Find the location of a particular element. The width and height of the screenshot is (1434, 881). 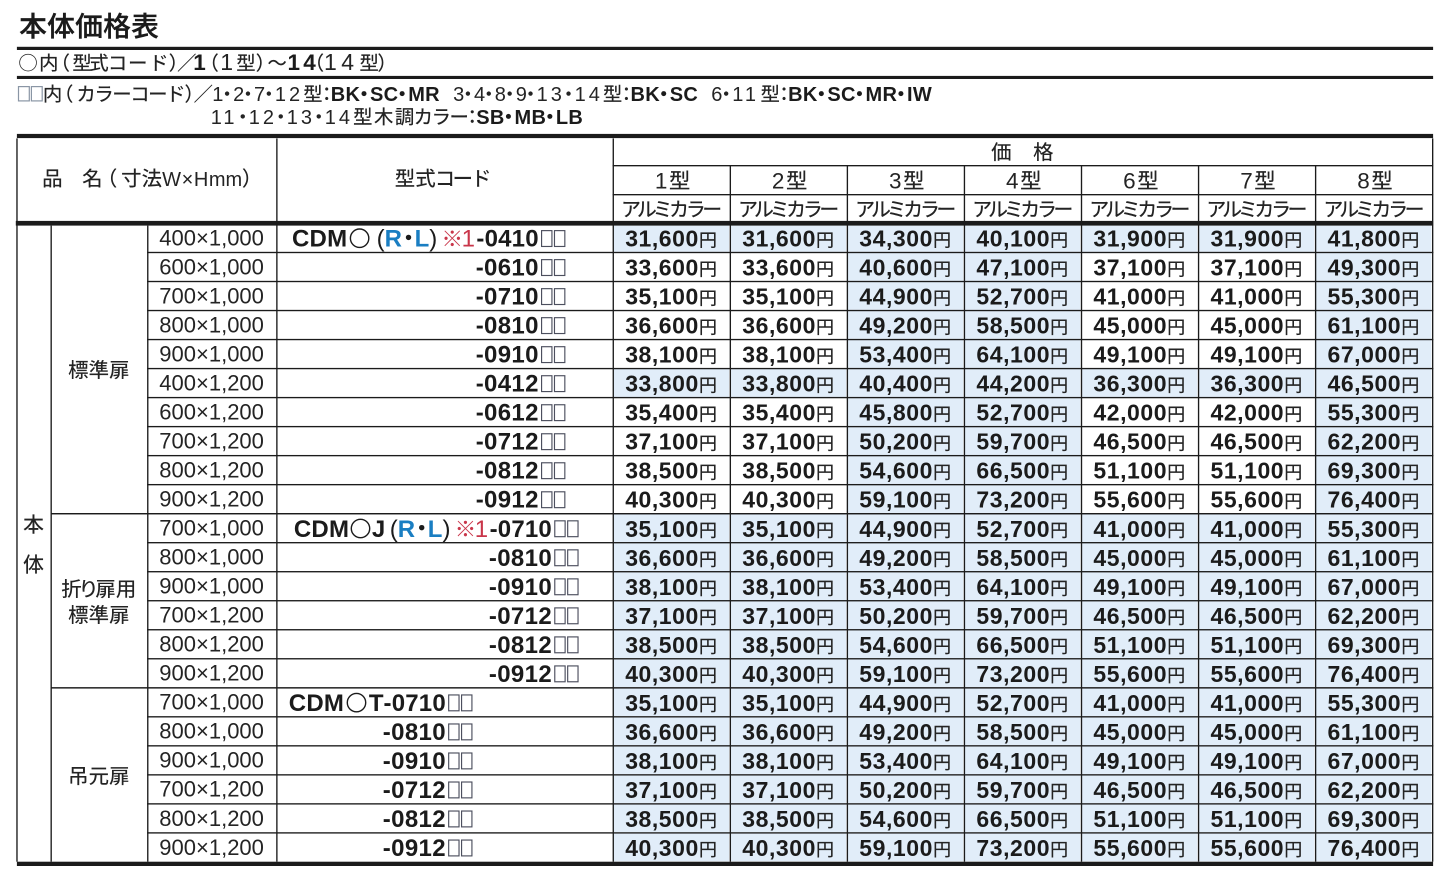

svg-text: 400×1,000 is located at coordinates (211, 237).